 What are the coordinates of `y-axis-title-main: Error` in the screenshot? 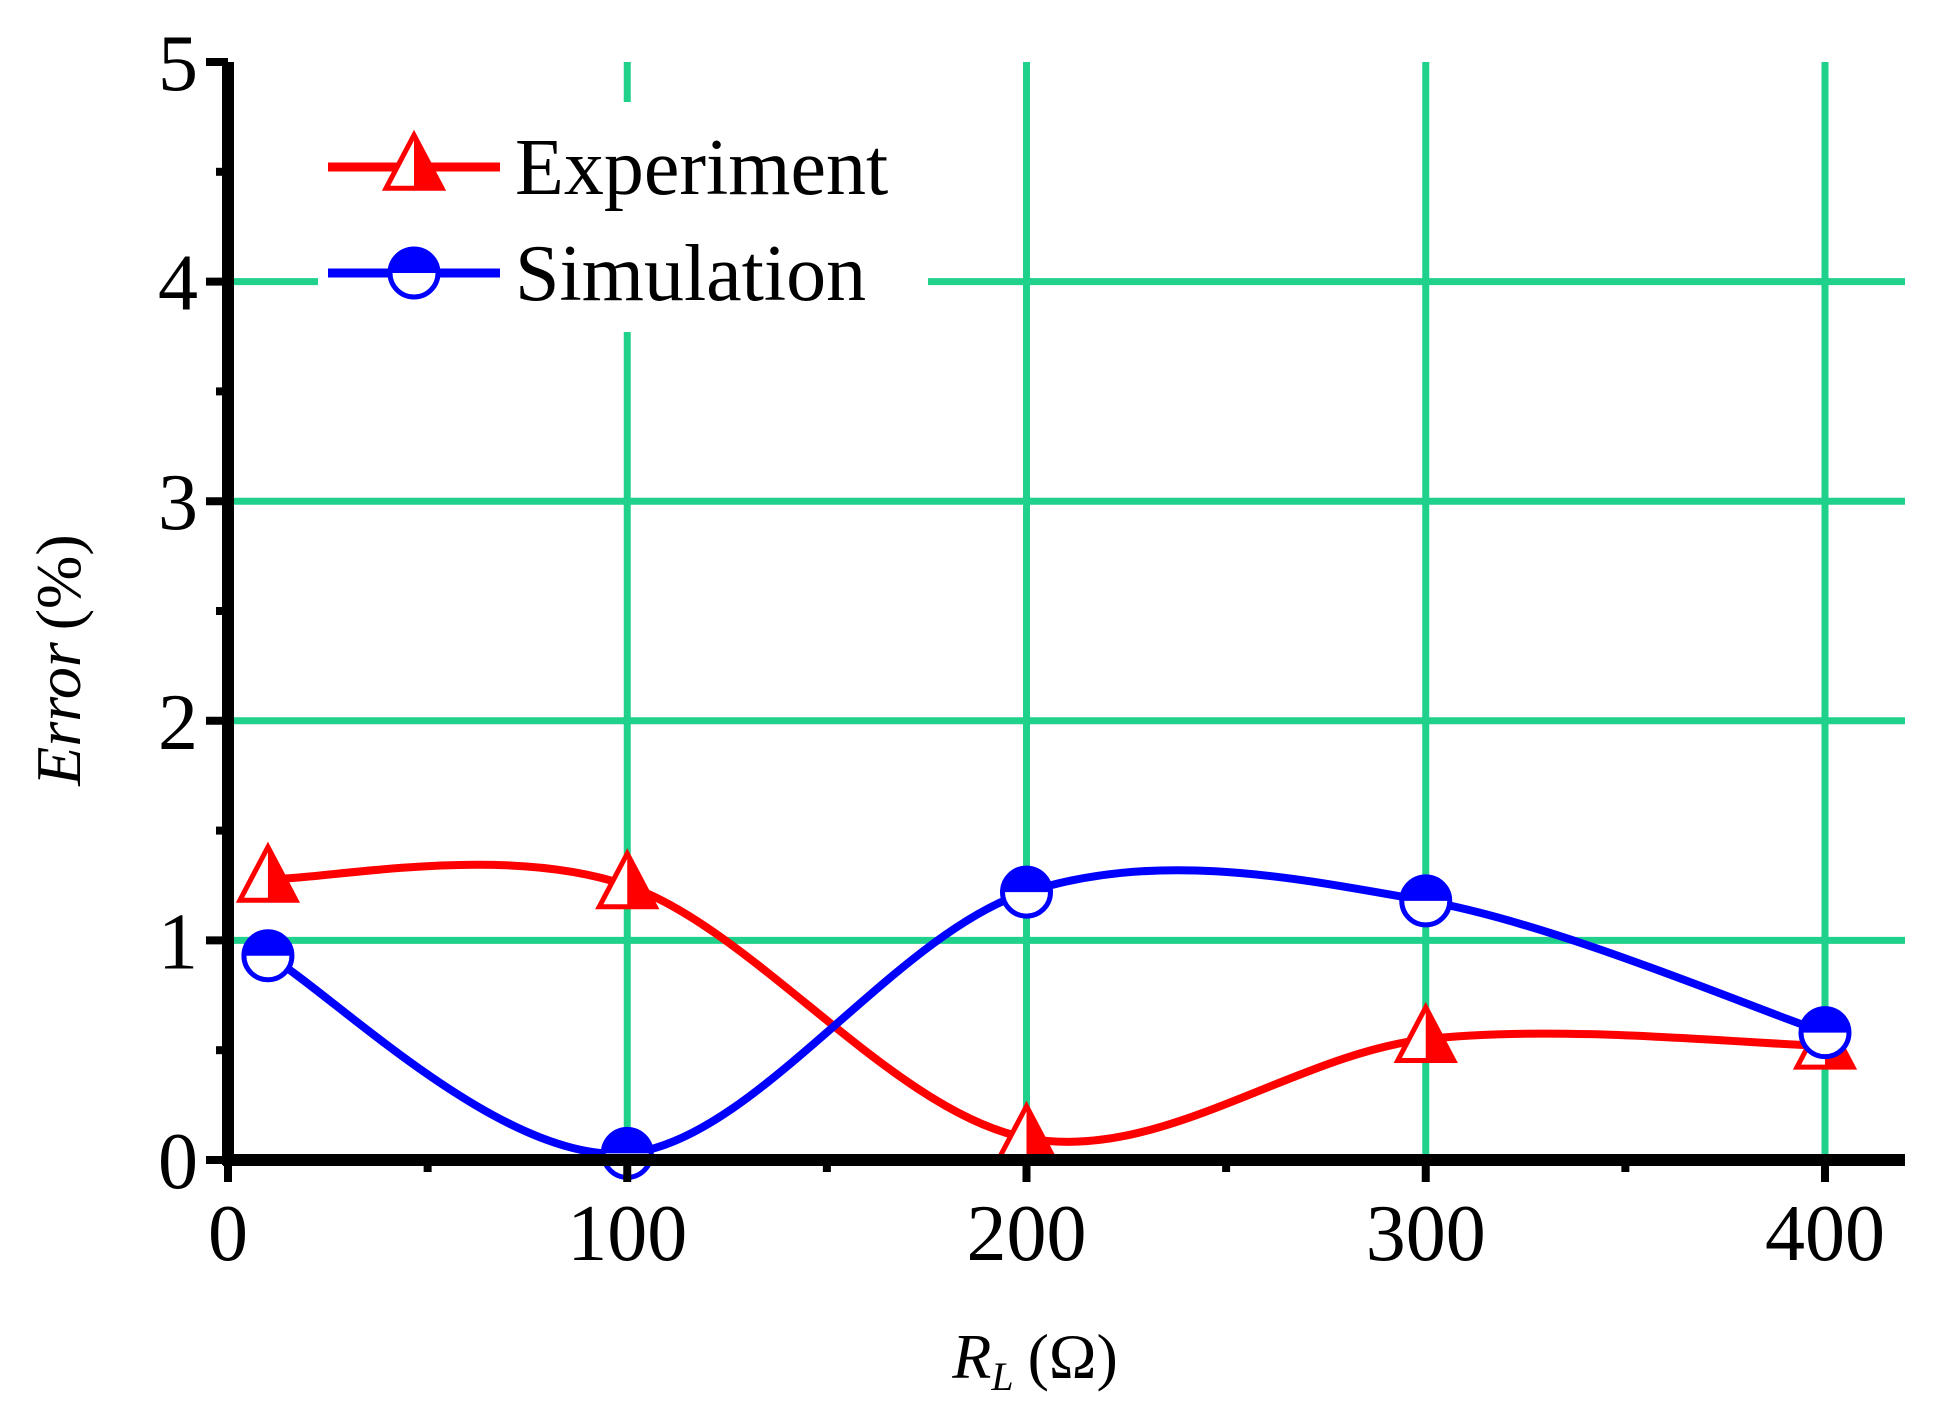 It's located at (58, 714).